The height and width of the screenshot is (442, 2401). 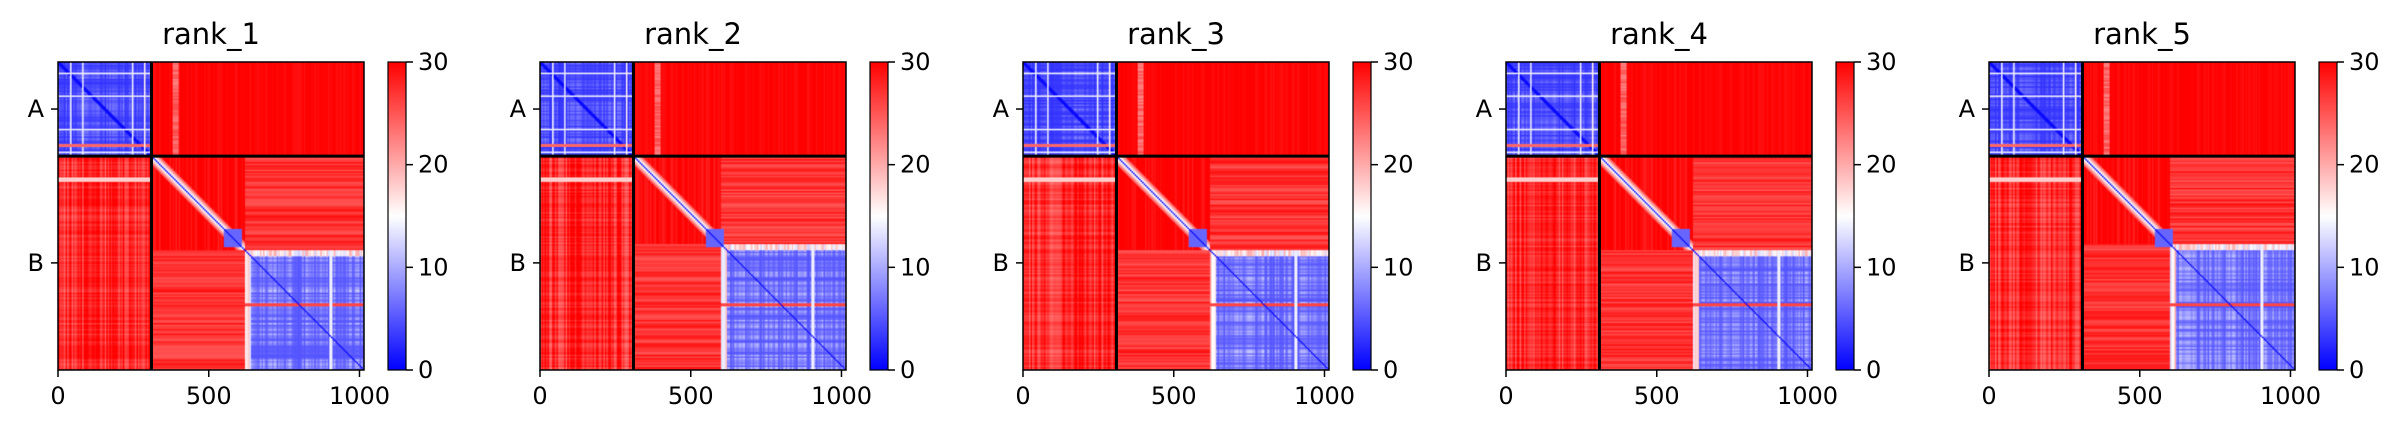 I want to click on panel-title: rank_4, so click(x=1659, y=34).